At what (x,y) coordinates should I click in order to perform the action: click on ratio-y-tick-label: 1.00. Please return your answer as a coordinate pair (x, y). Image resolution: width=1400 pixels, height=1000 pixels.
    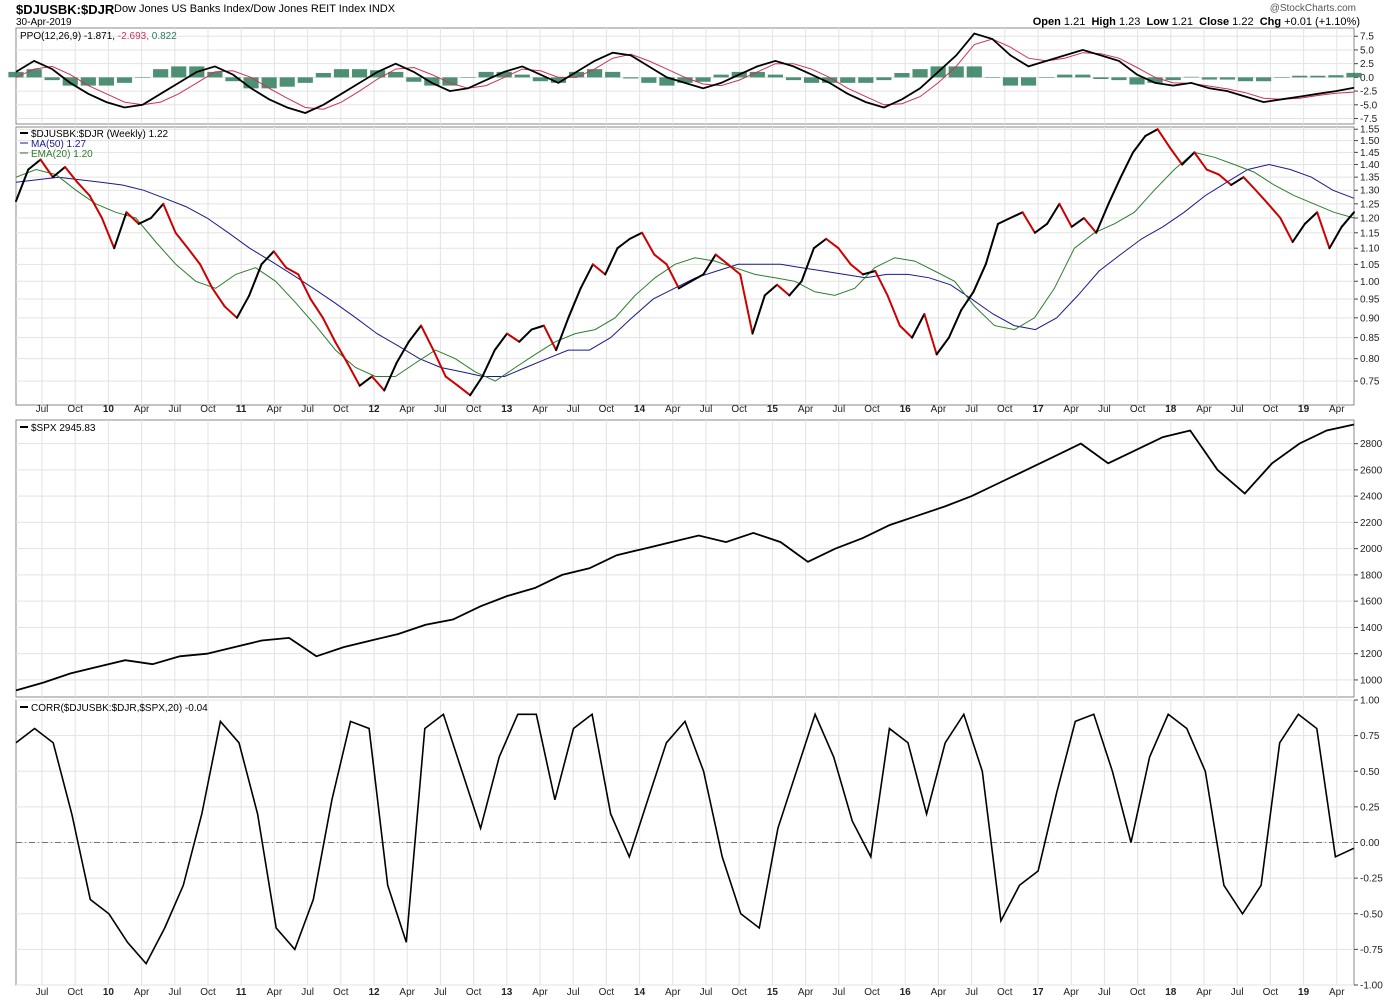
    Looking at the image, I should click on (1370, 282).